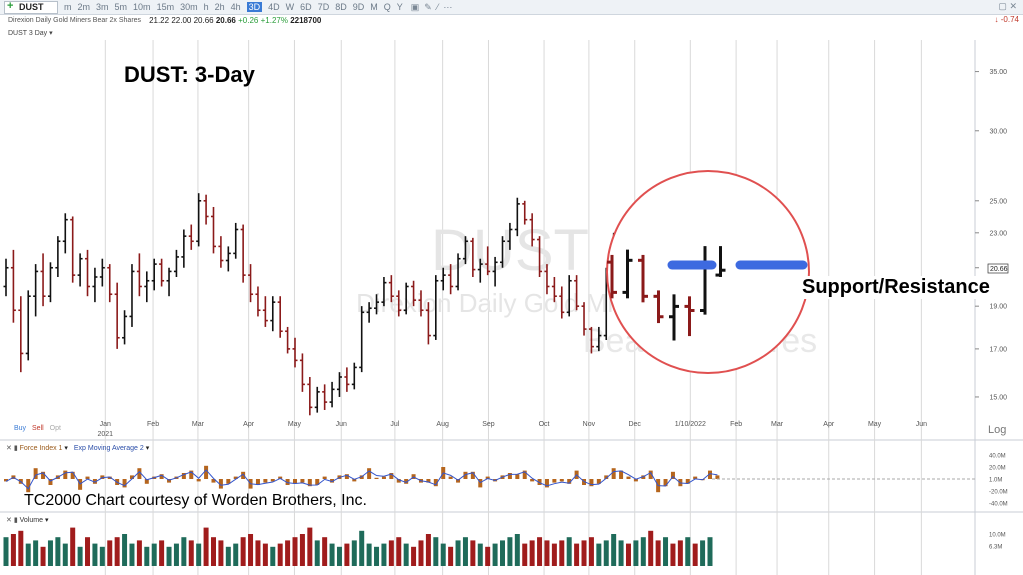 This screenshot has height=575, width=1023. What do you see at coordinates (9, 520) in the screenshot?
I see `volume-close-icon: ✕` at bounding box center [9, 520].